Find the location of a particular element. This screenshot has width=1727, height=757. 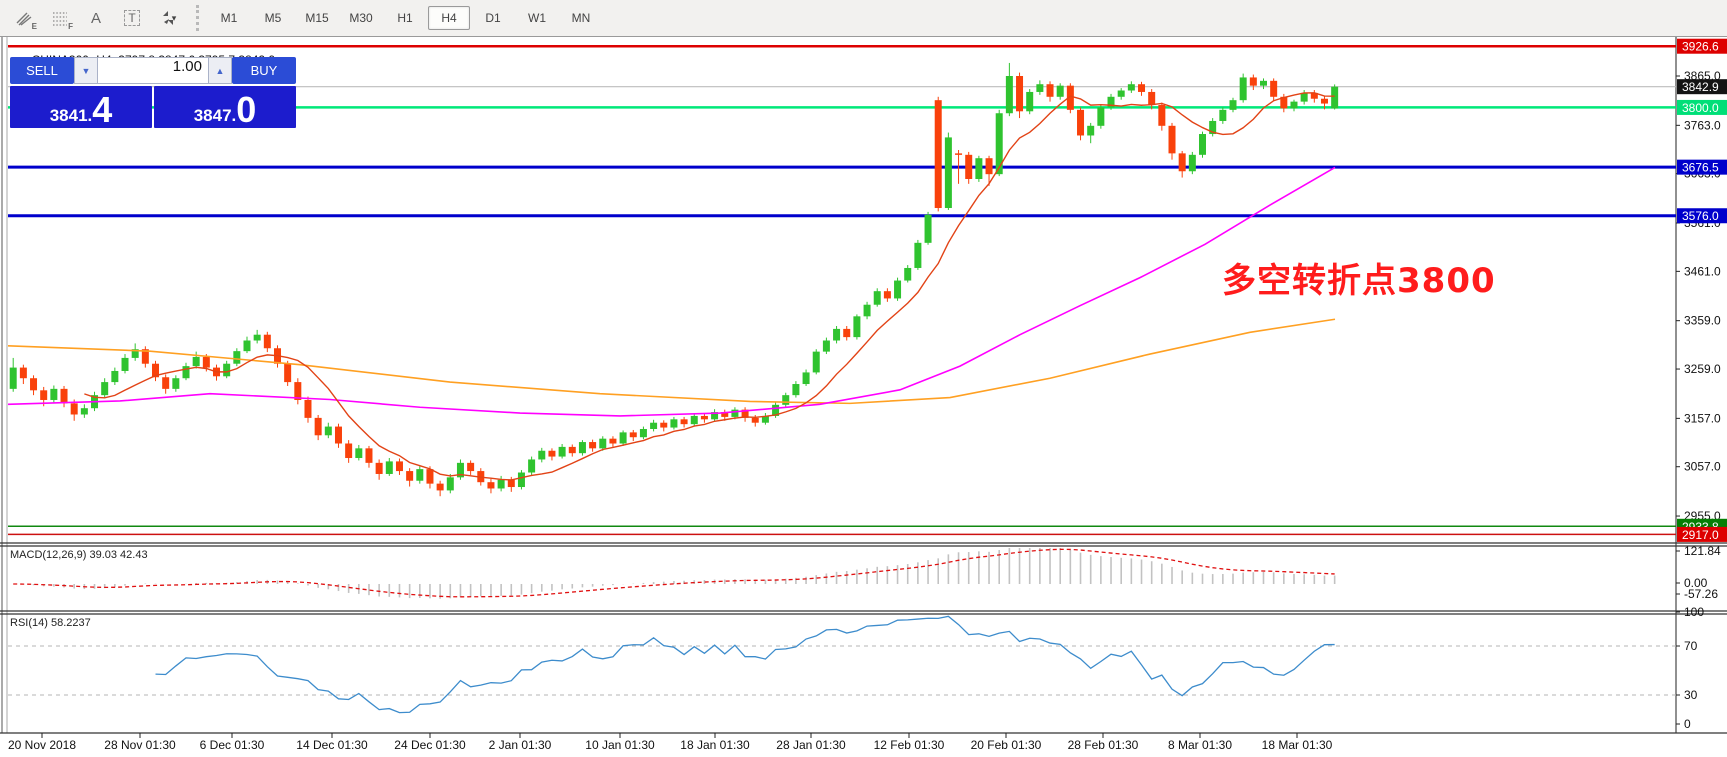

letter-a-icon: A is located at coordinates (95, 18).